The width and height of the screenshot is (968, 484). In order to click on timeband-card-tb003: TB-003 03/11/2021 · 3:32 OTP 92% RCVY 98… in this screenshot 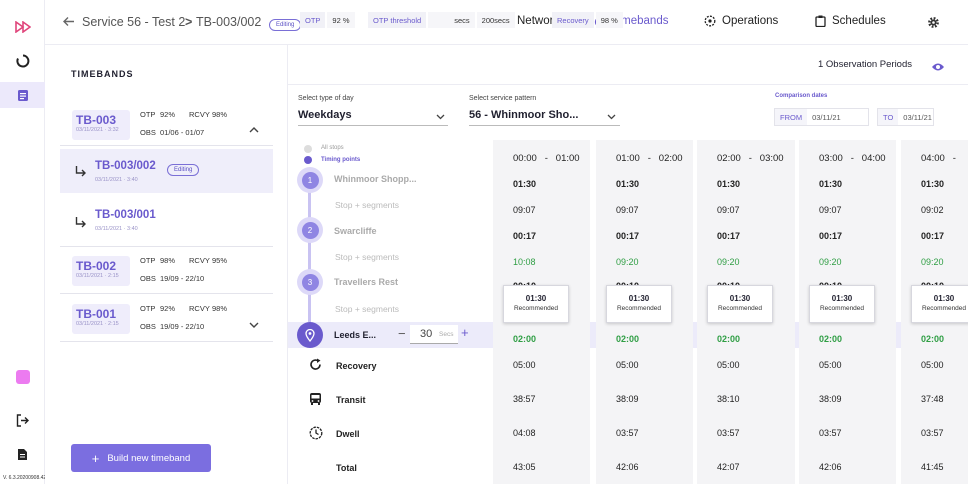, I will do `click(166, 125)`.